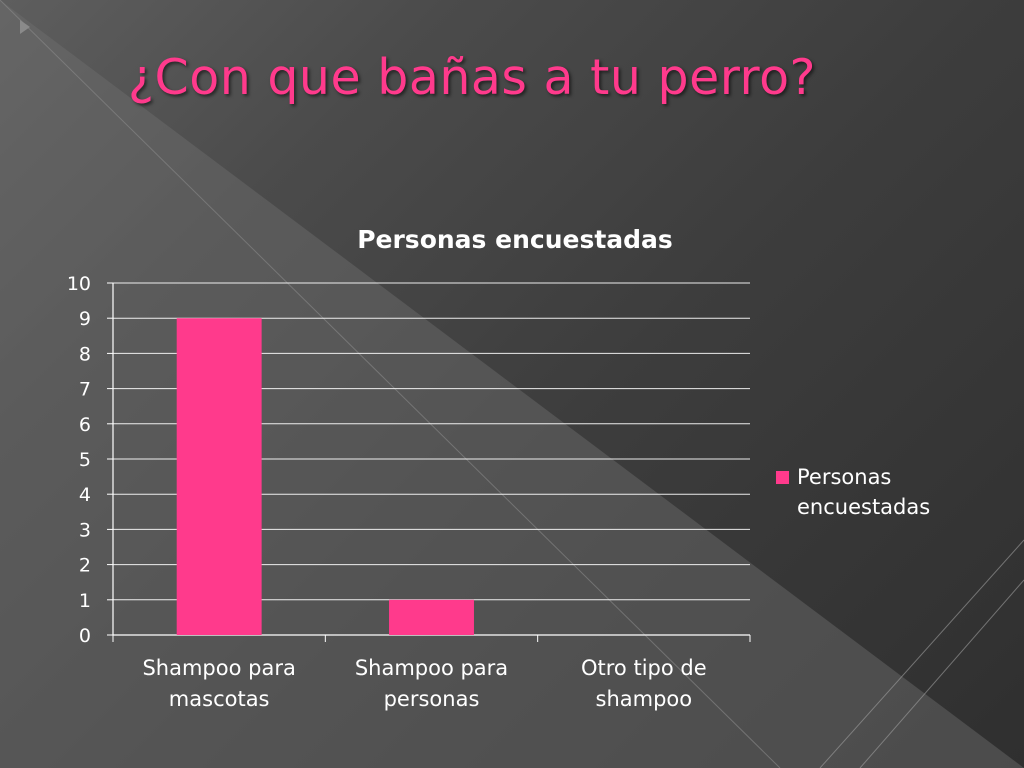 This screenshot has width=1024, height=768. Describe the element at coordinates (219, 699) in the screenshot. I see `category-label-0-line-2: mascotas` at that location.